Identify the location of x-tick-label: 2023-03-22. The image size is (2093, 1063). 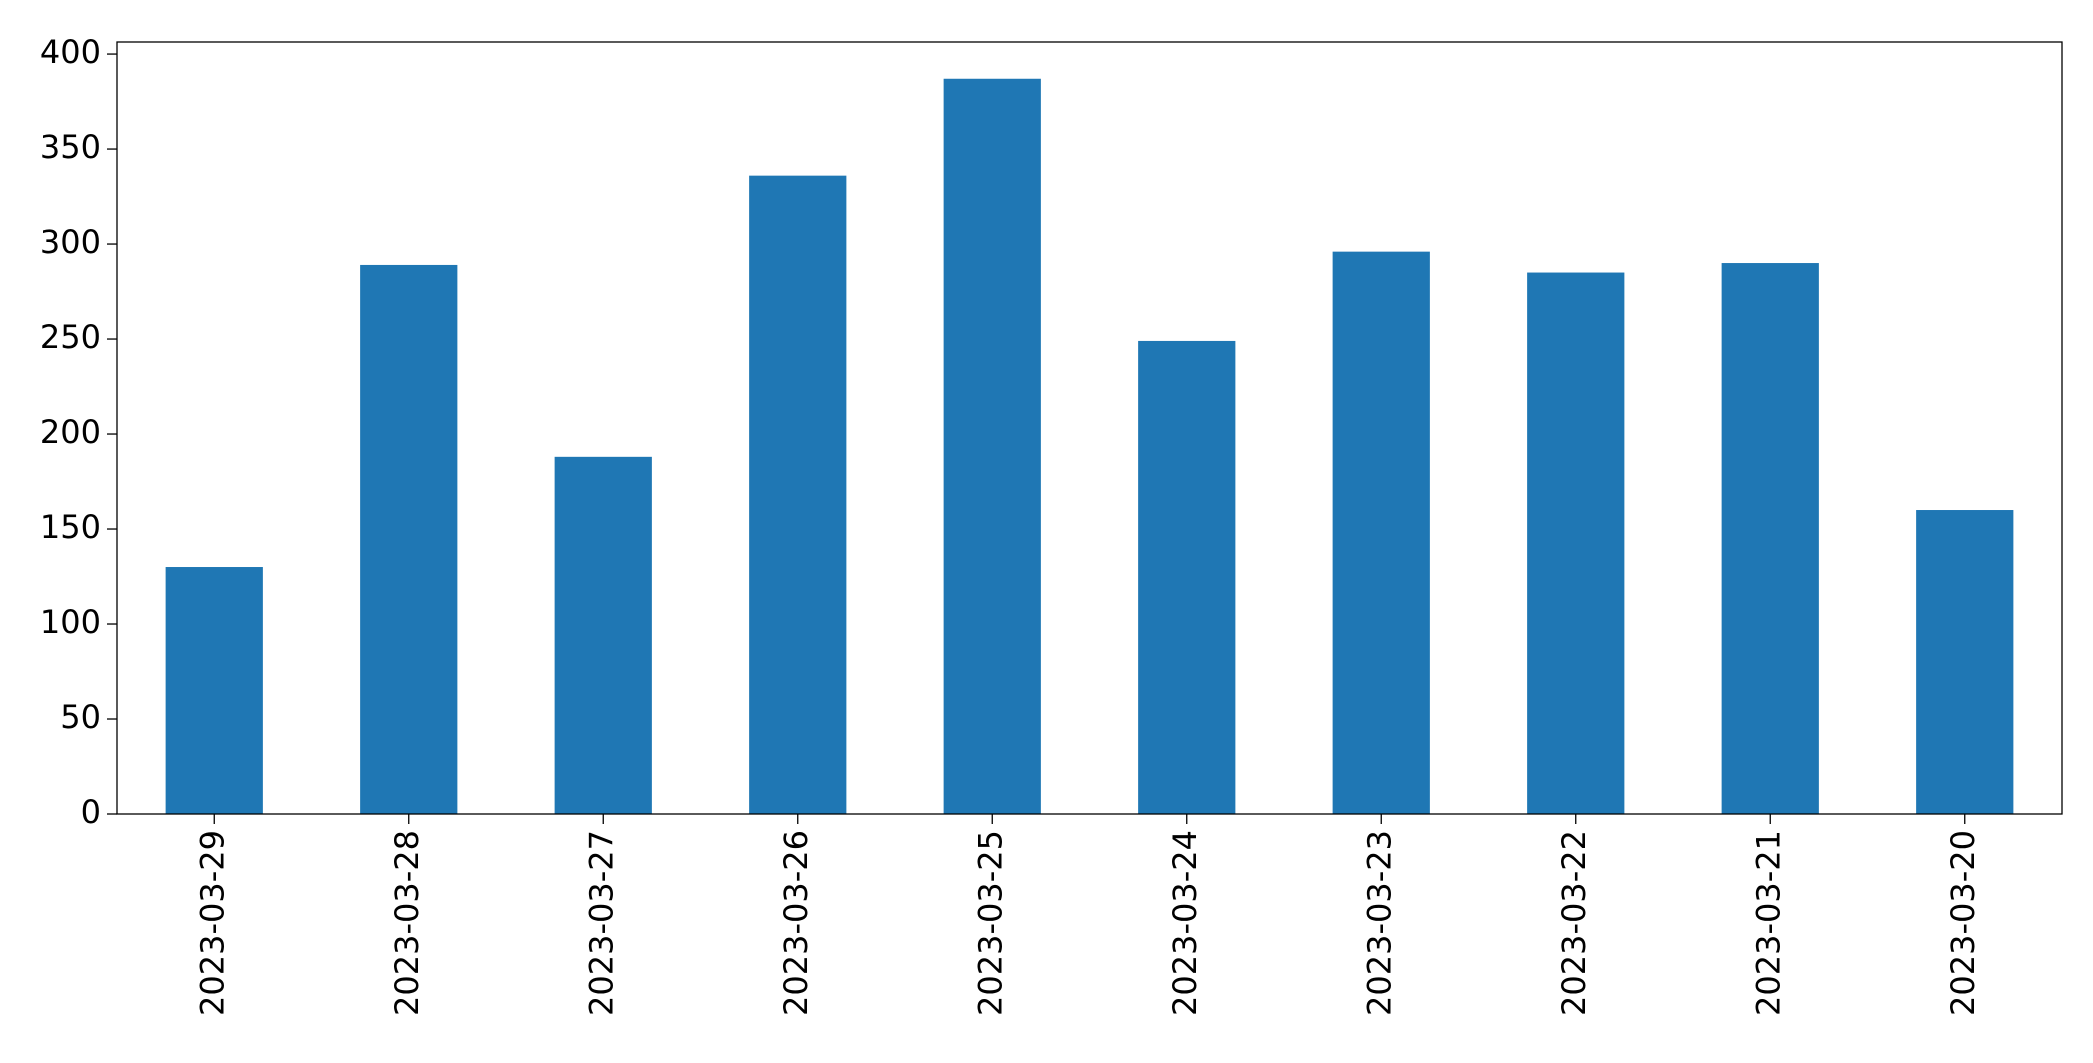
(1574, 923).